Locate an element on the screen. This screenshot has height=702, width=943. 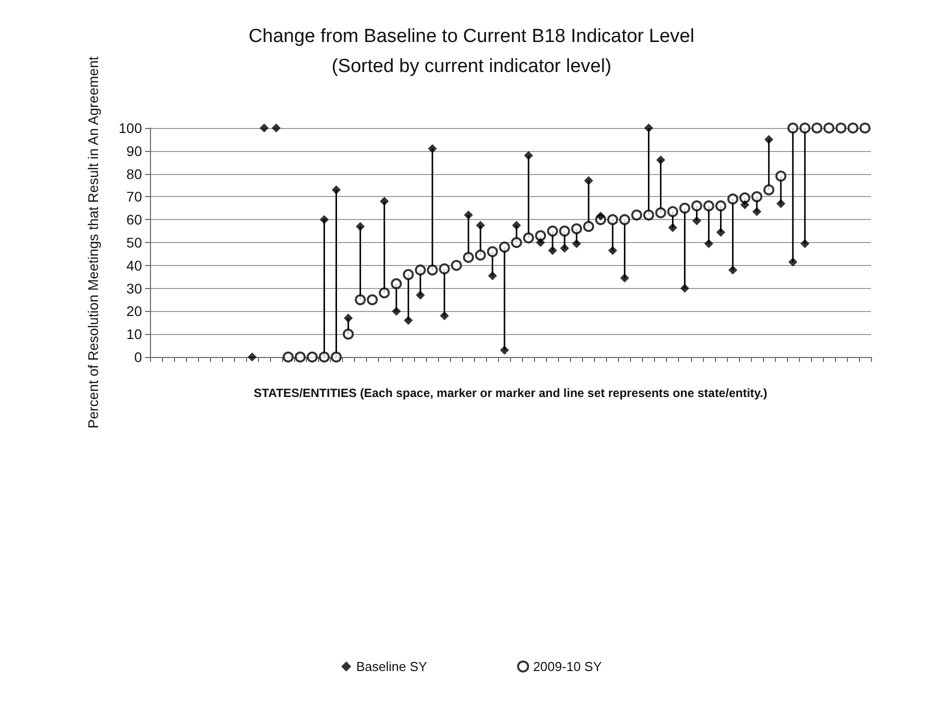
y-tick-label: 90 is located at coordinates (134, 150).